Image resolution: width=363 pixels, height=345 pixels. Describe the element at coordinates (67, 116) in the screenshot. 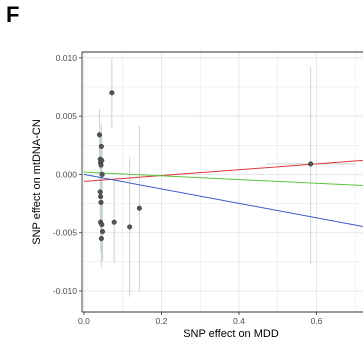

I see `y-tick-label: 0.005` at that location.